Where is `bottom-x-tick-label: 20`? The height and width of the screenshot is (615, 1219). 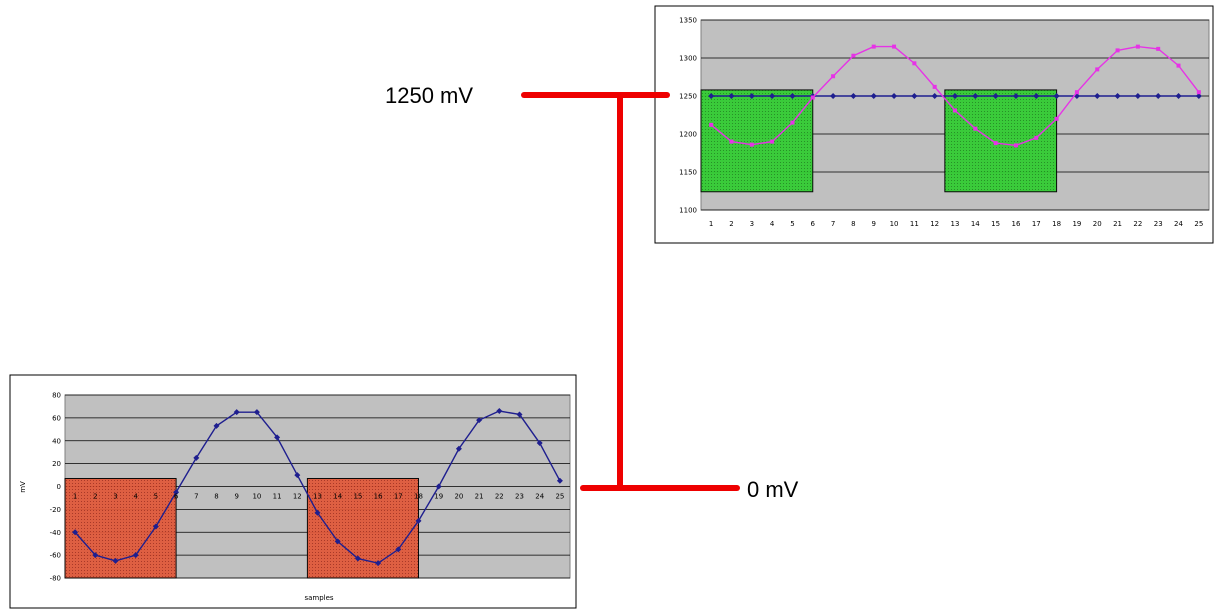
bottom-x-tick-label: 20 is located at coordinates (458, 497).